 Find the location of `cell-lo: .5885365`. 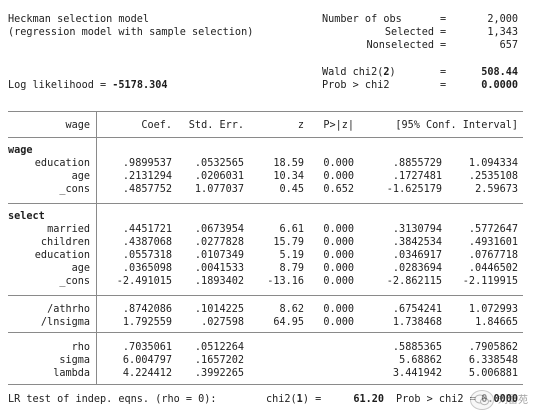

cell-lo: .5885365 is located at coordinates (417, 347).